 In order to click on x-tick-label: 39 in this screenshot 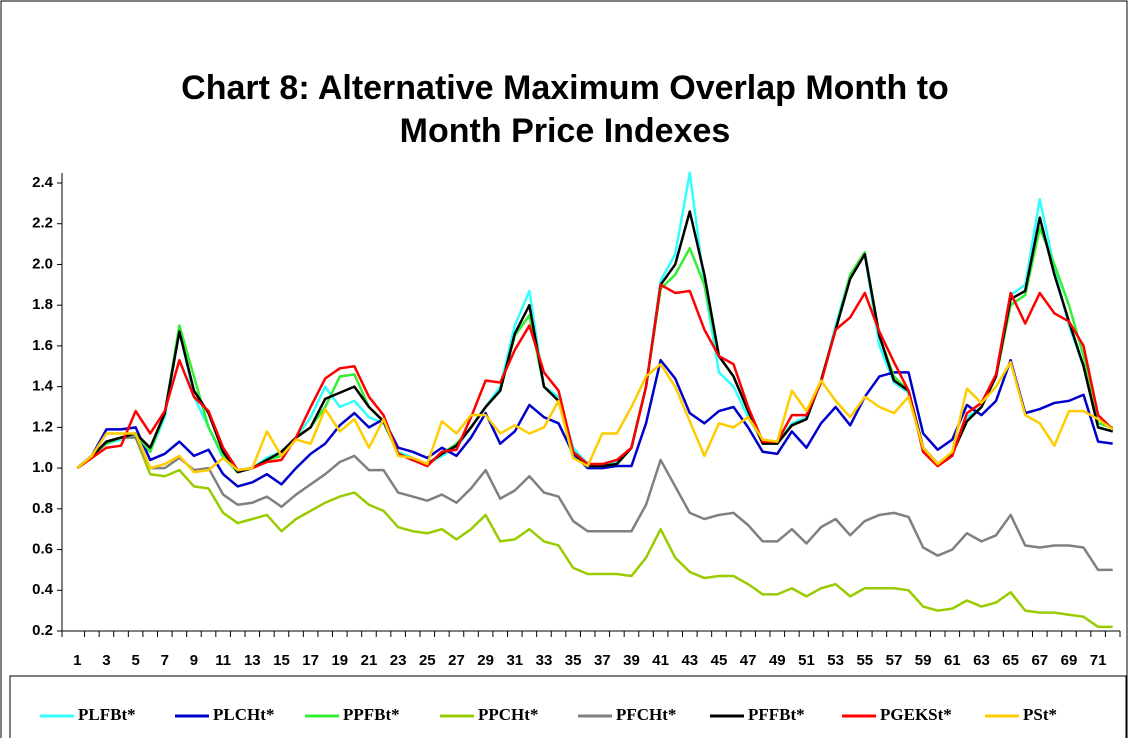, I will do `click(631, 660)`.